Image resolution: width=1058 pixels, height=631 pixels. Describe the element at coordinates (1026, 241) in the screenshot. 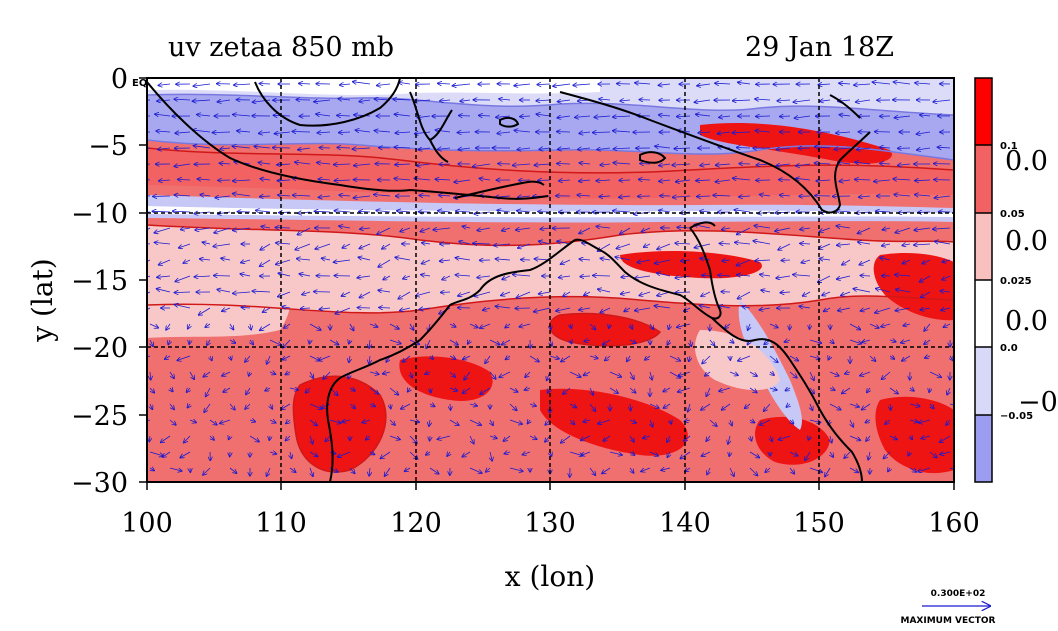

I see `colorbar-level-large: 0.0` at that location.